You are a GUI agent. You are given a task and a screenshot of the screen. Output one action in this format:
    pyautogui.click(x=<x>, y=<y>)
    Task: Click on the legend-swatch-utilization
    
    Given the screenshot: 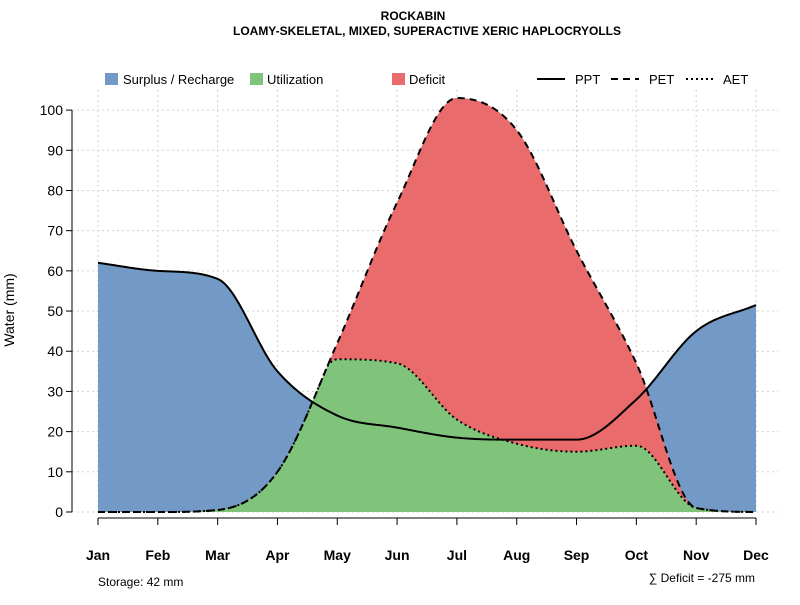 What is the action you would take?
    pyautogui.click(x=256, y=79)
    